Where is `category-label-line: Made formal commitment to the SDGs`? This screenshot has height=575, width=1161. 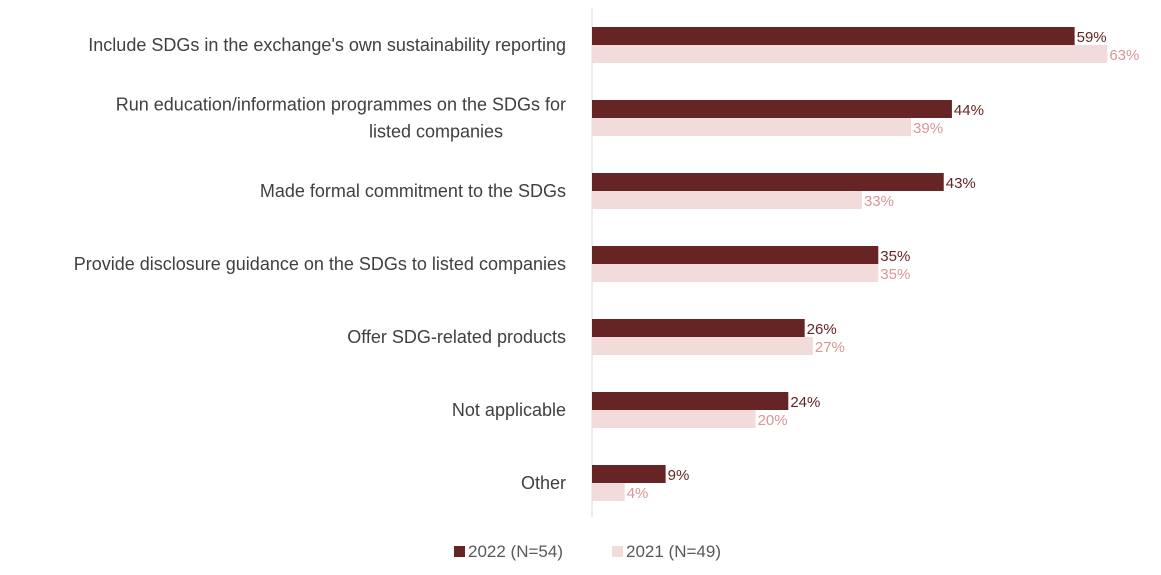 category-label-line: Made formal commitment to the SDGs is located at coordinates (413, 191).